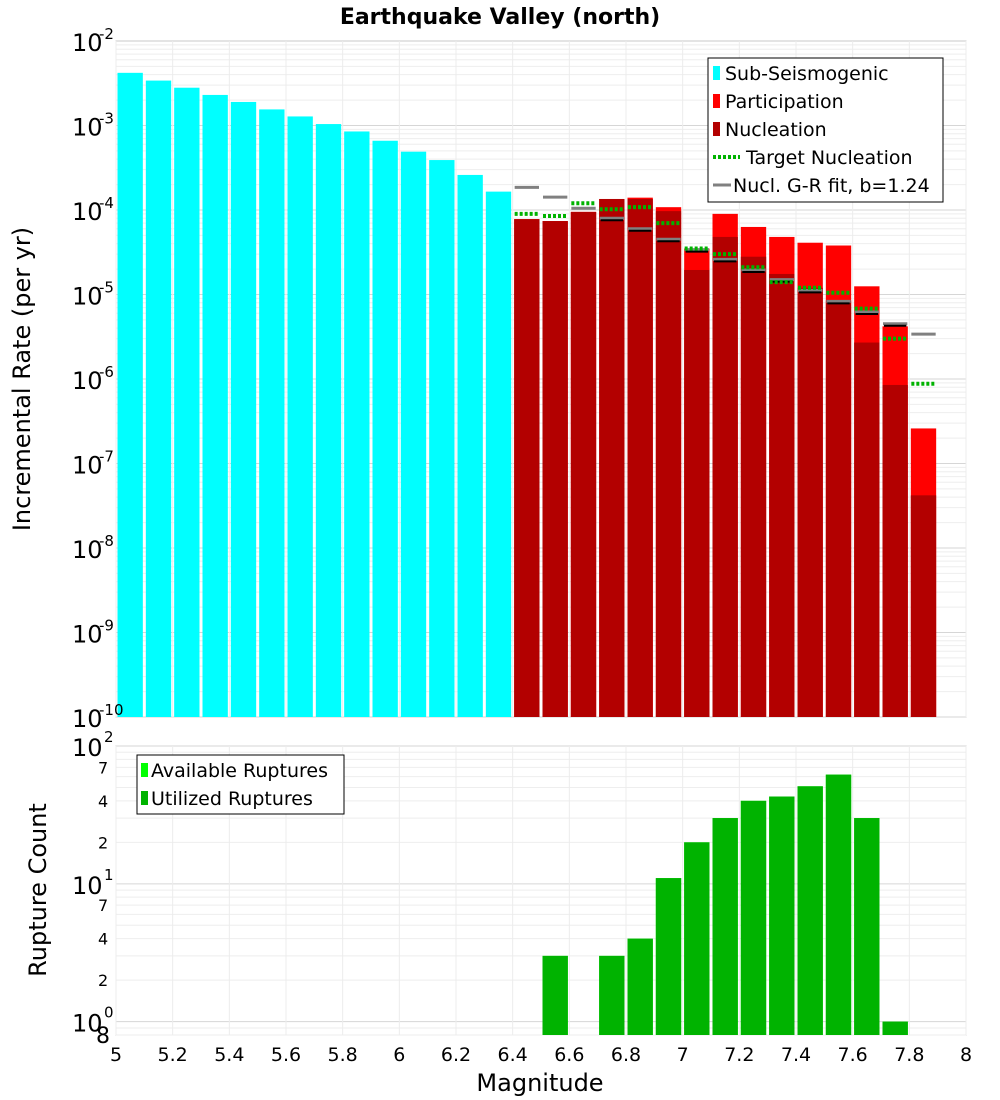  What do you see at coordinates (909, 1055) in the screenshot?
I see `x-tick-label: 7.8` at bounding box center [909, 1055].